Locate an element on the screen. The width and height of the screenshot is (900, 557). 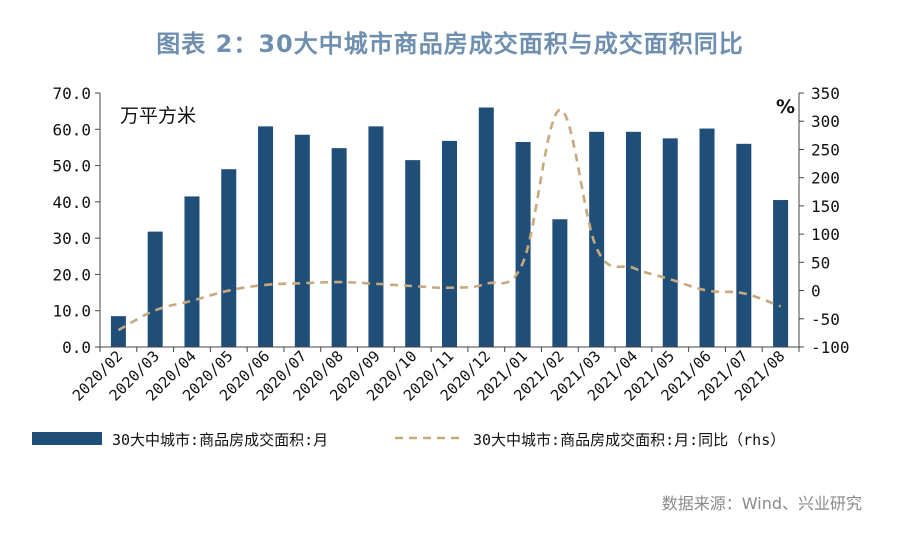
right-tick-label: 50 is located at coordinates (820, 262).